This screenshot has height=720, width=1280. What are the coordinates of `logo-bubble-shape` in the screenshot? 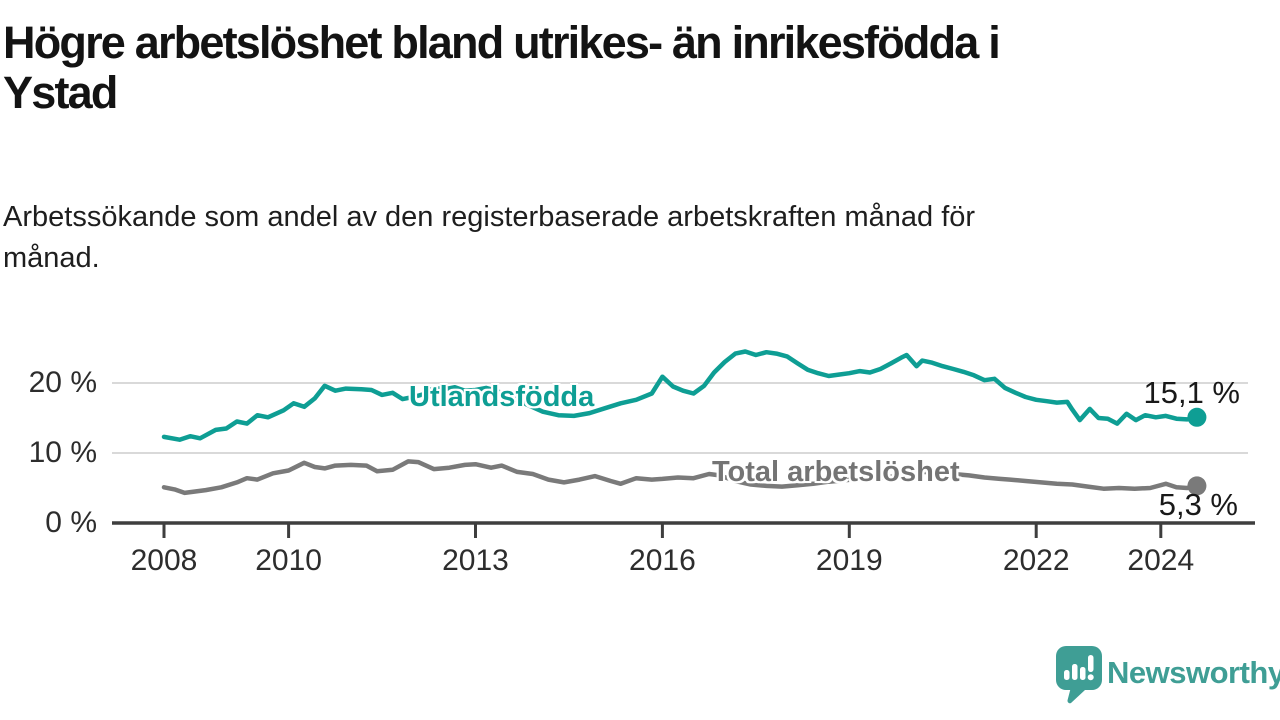 It's located at (1079, 675).